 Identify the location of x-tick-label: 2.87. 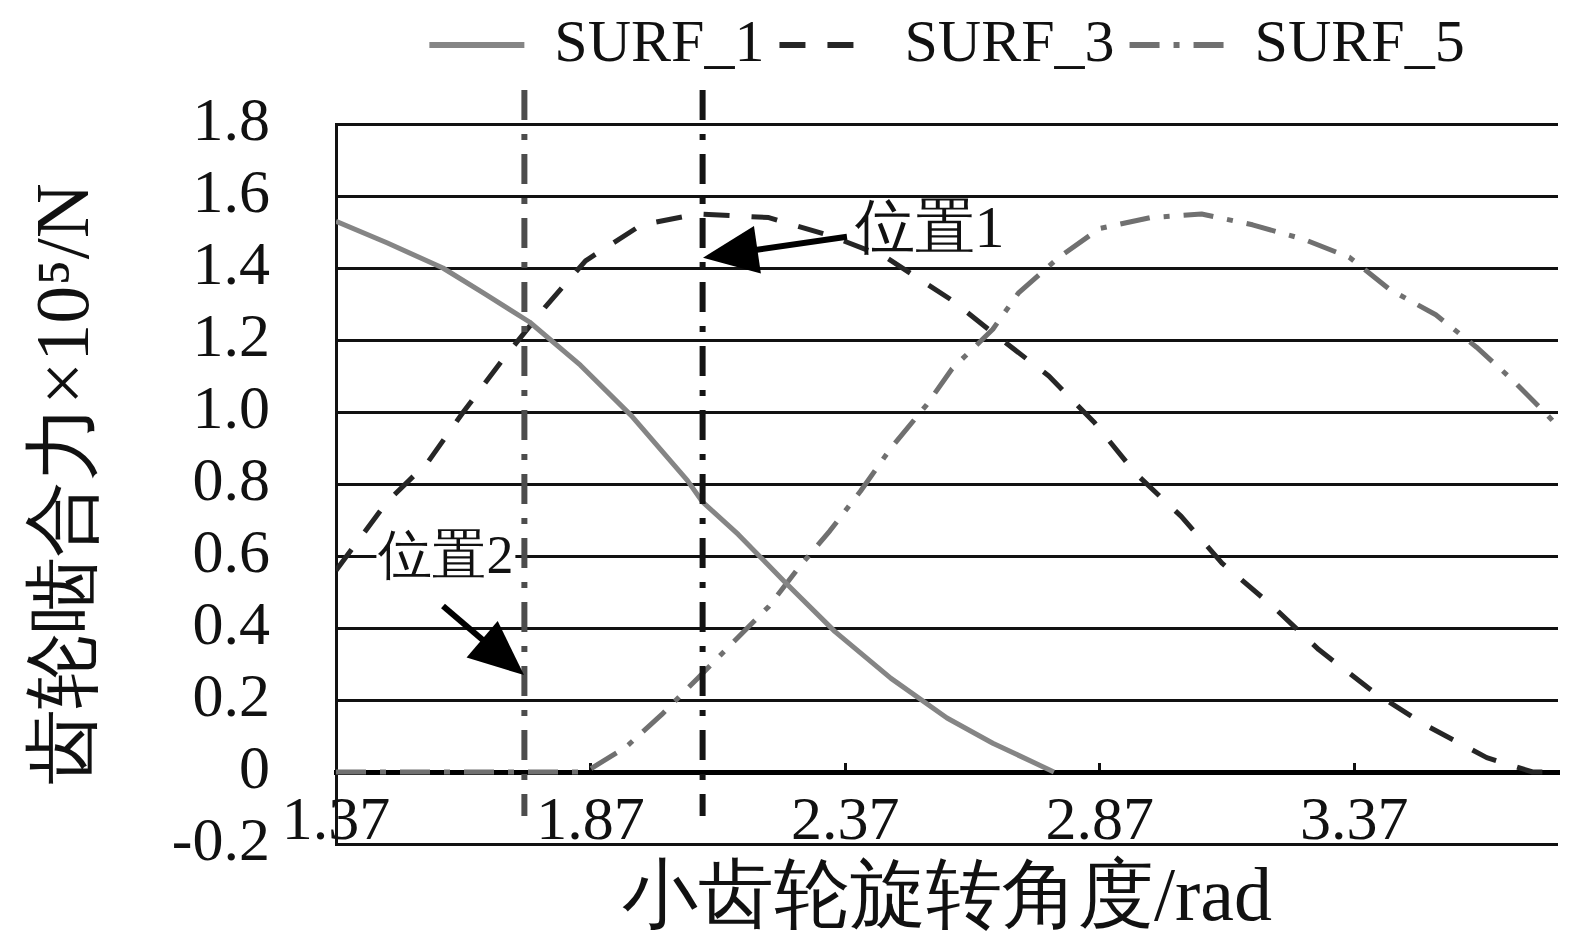
(1099, 818).